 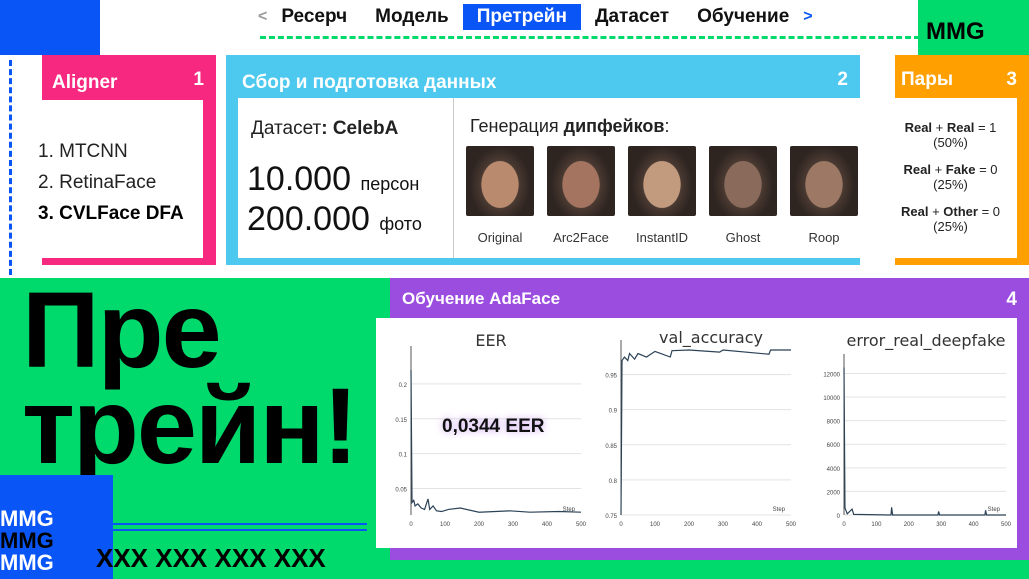 I want to click on nav-item-research: Ресерч, so click(x=314, y=16).